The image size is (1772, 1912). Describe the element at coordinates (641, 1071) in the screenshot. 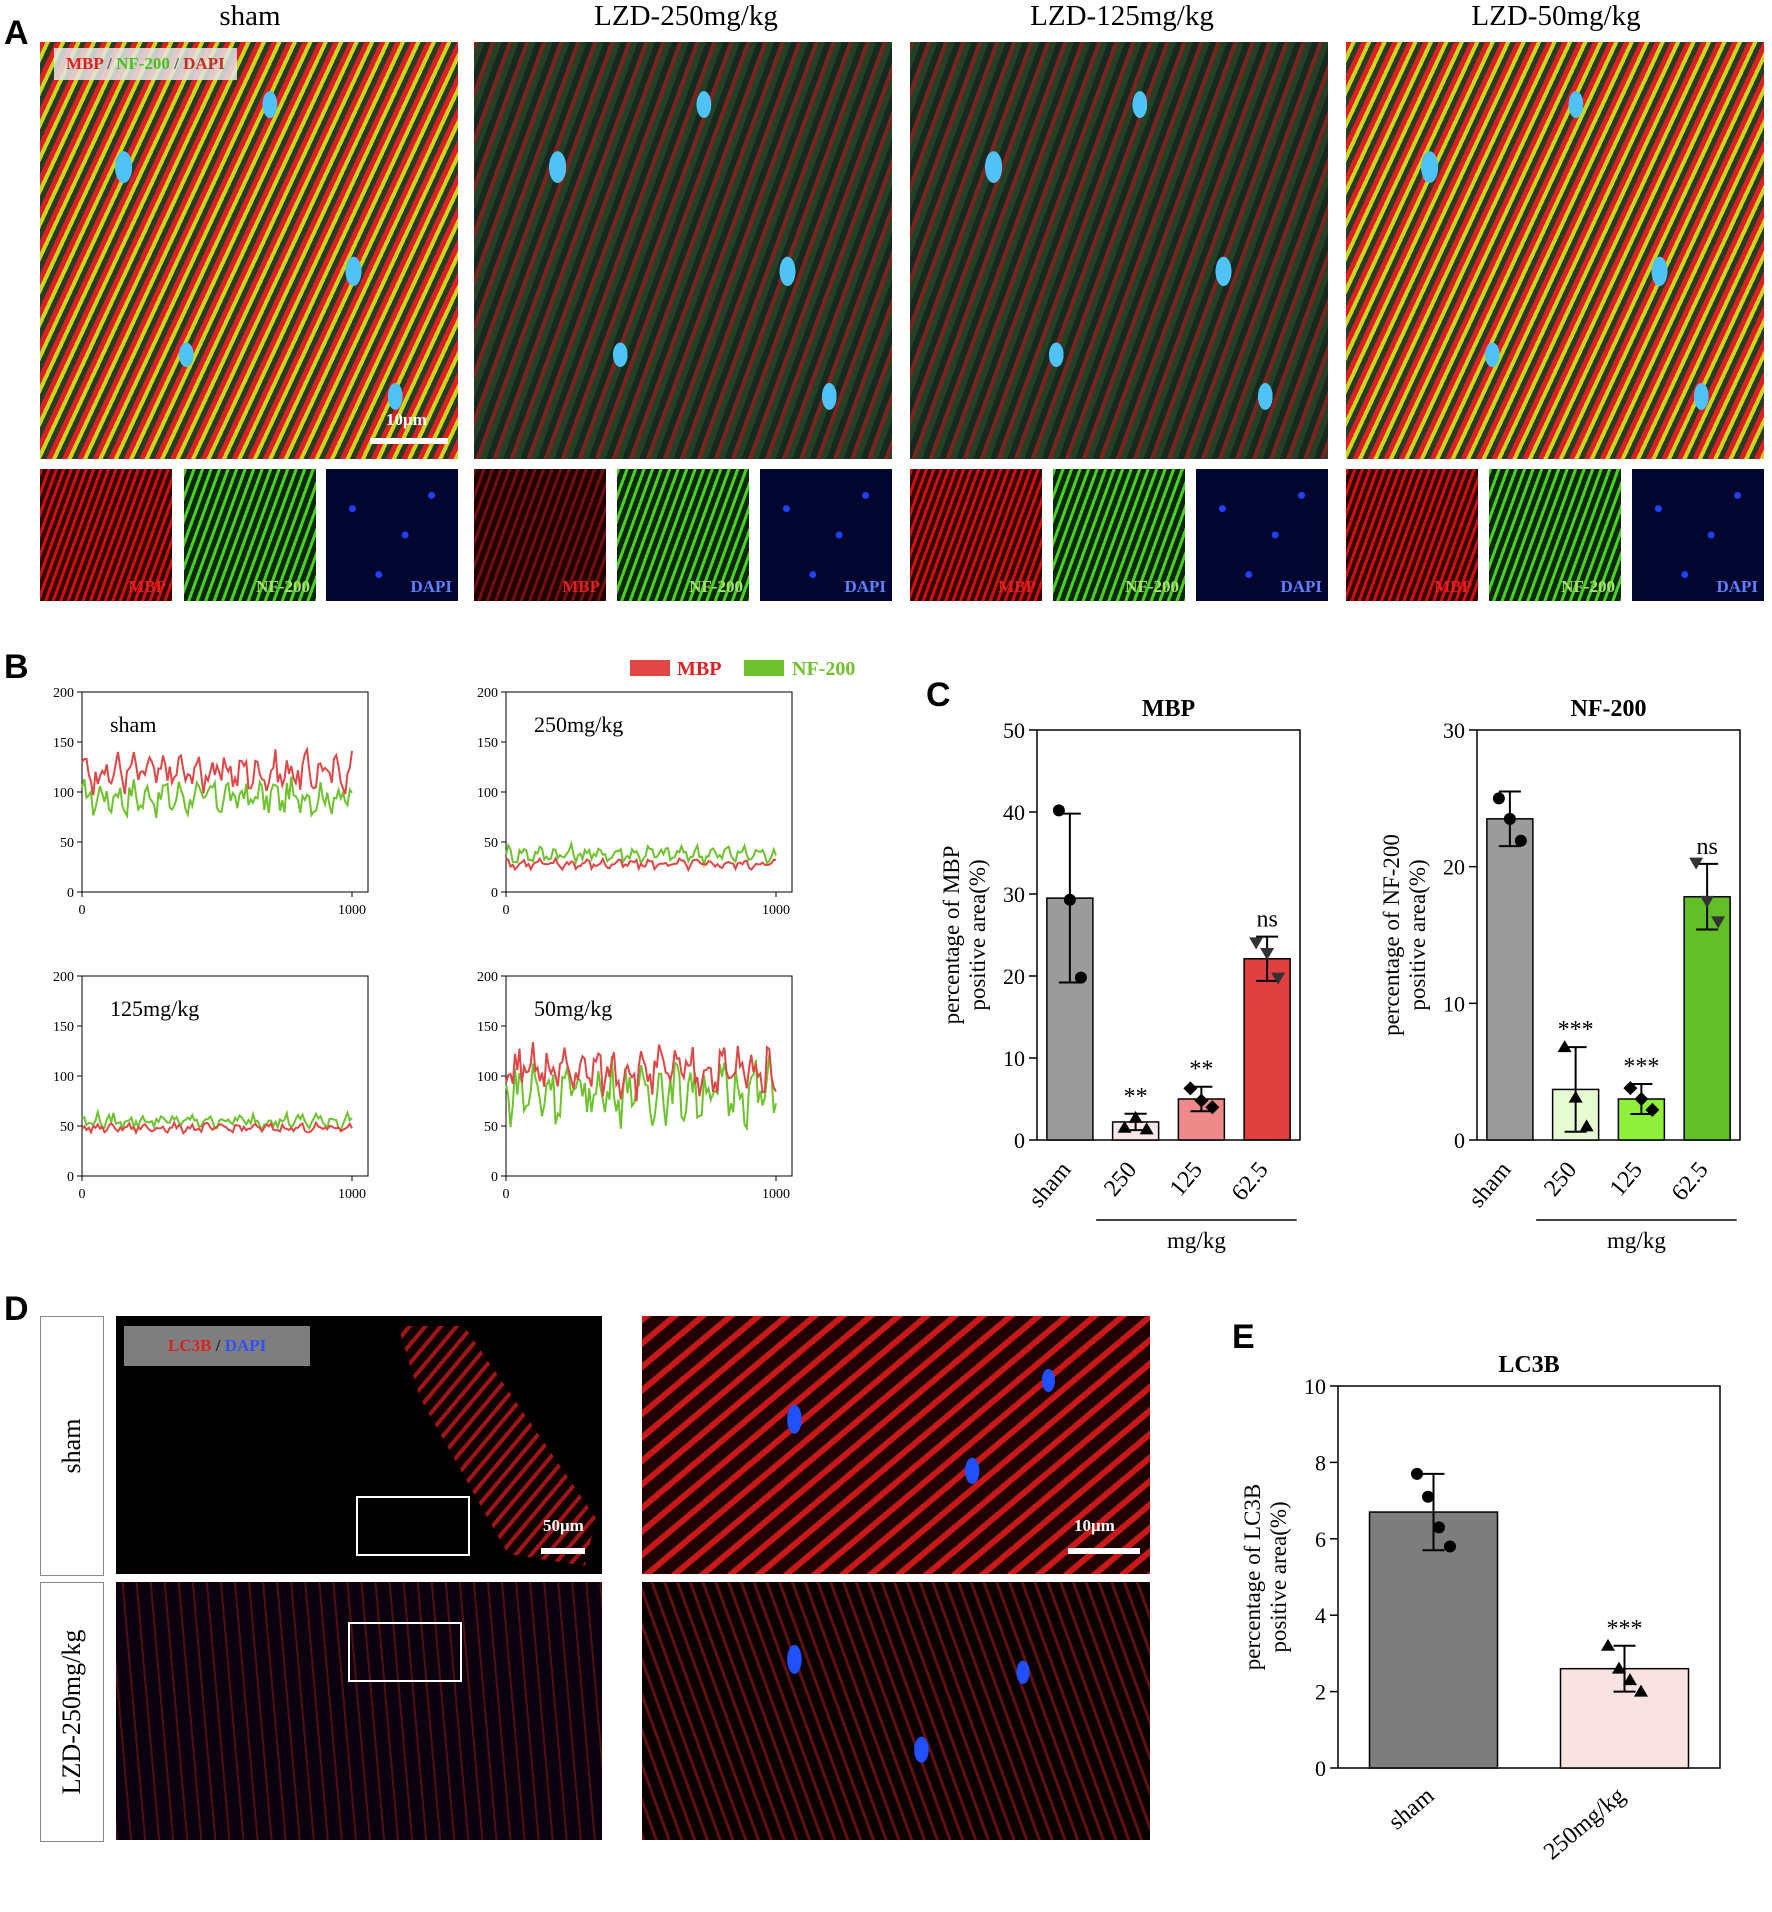

I see `mbp-profile-line` at that location.